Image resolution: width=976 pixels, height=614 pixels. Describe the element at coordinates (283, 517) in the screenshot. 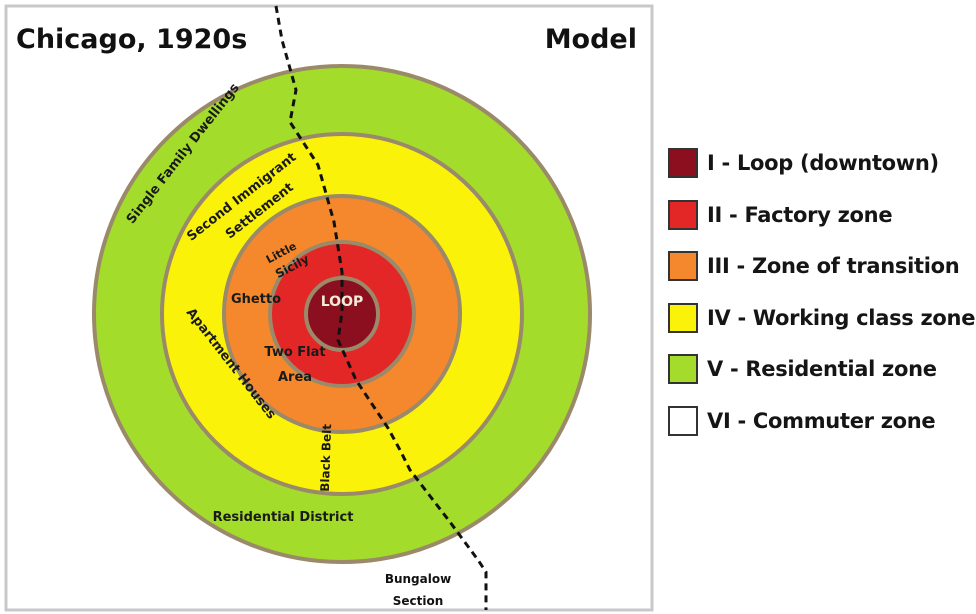

I see `residential-district-label: Residential District` at that location.